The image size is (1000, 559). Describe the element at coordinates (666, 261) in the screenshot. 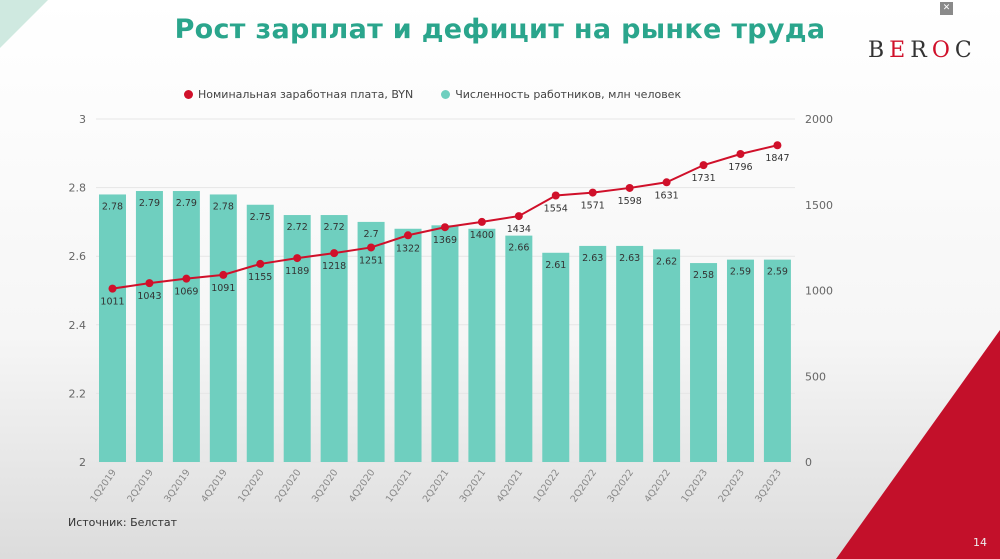

I see `bar-data-label: 2.62` at that location.